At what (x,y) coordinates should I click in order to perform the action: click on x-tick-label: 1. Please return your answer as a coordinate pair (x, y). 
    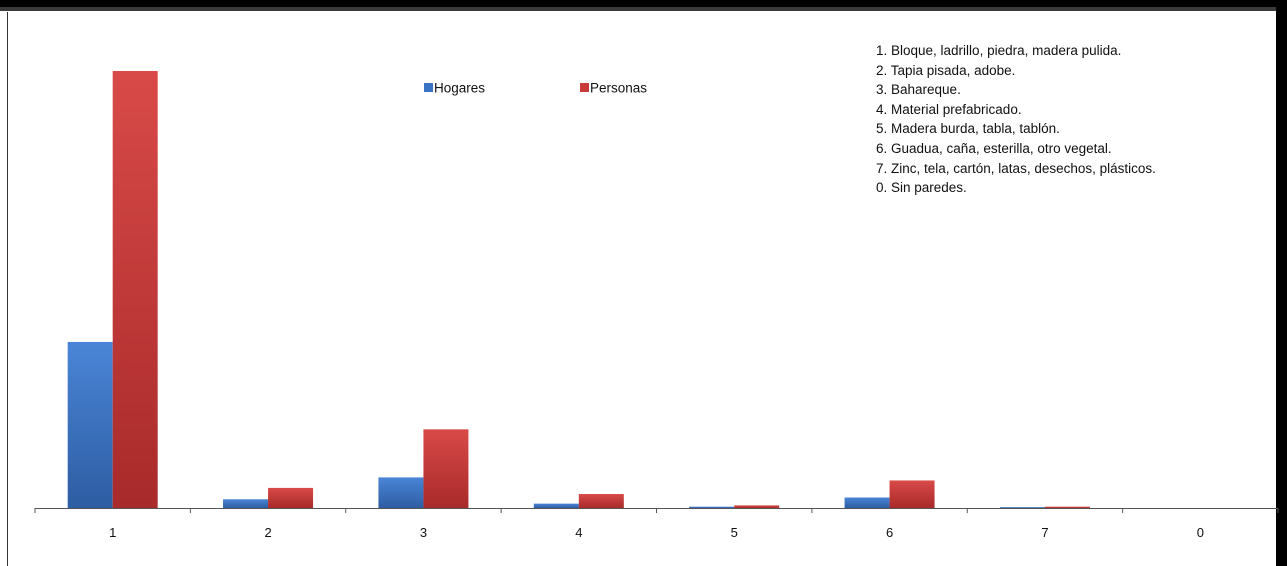
    Looking at the image, I should click on (112, 532).